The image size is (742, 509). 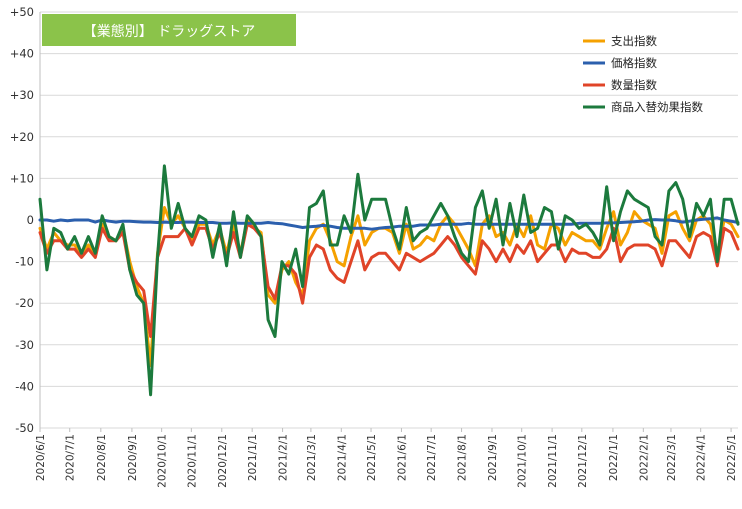 What do you see at coordinates (657, 107) in the screenshot?
I see `legend-label-3: 商品入替効果指数` at bounding box center [657, 107].